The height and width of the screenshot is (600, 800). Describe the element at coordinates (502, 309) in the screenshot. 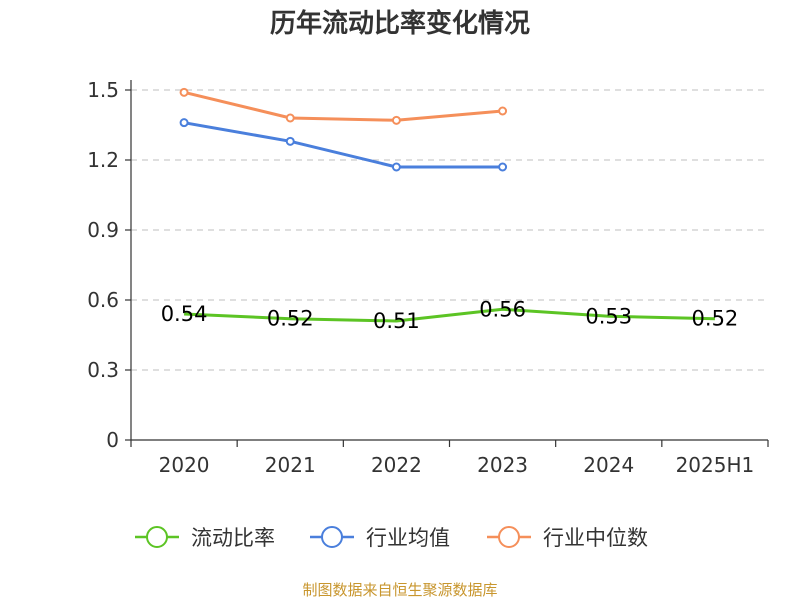

I see `data-label: 0.56` at that location.